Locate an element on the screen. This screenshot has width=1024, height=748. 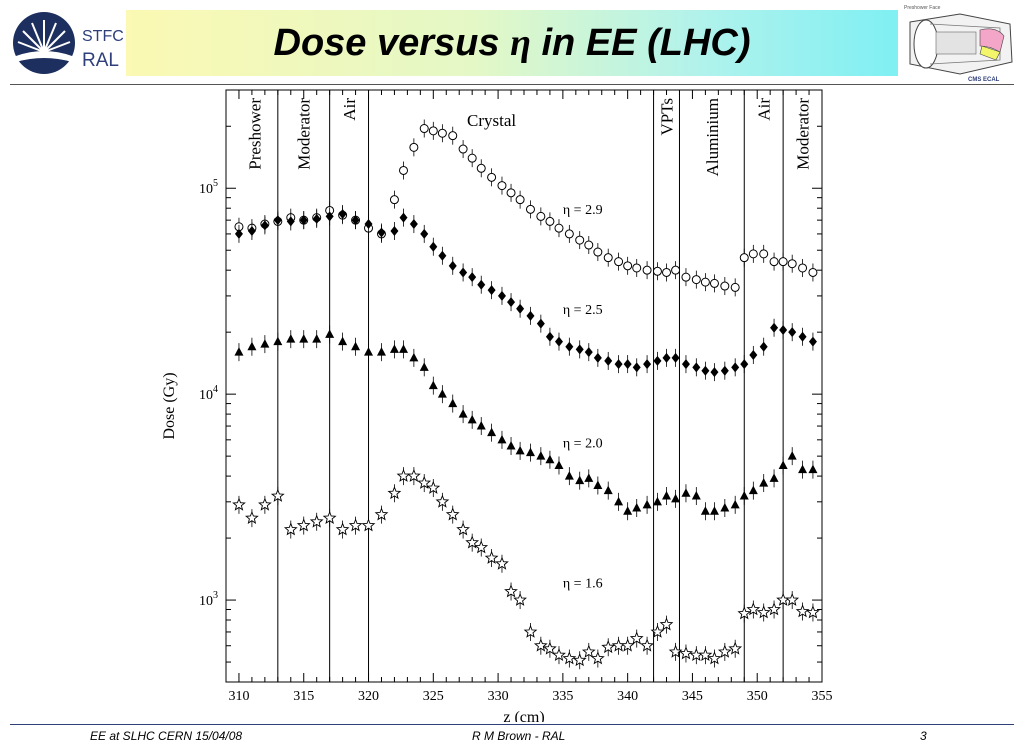
x-tick-label: 310 is located at coordinates (238, 696).